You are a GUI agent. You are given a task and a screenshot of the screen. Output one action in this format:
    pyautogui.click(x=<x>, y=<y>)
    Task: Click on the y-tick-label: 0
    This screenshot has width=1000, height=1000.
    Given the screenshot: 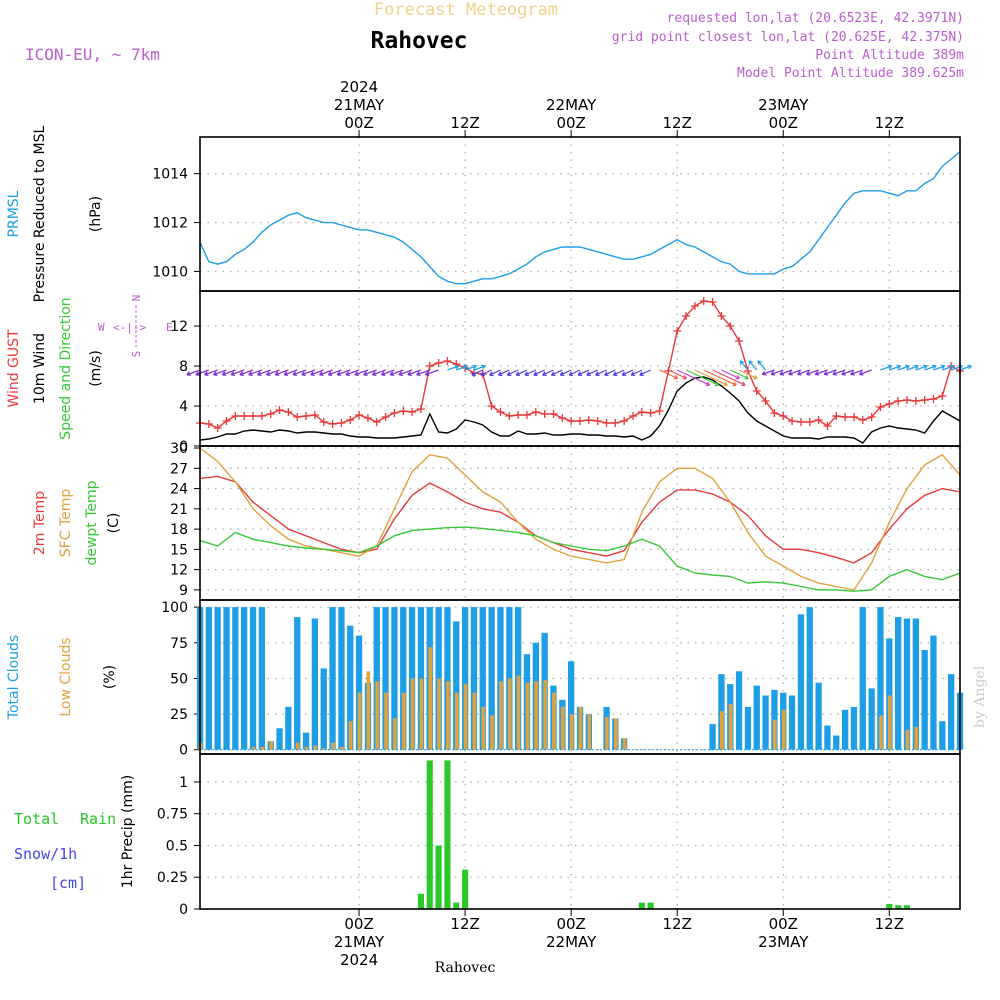 What is the action you would take?
    pyautogui.click(x=183, y=751)
    